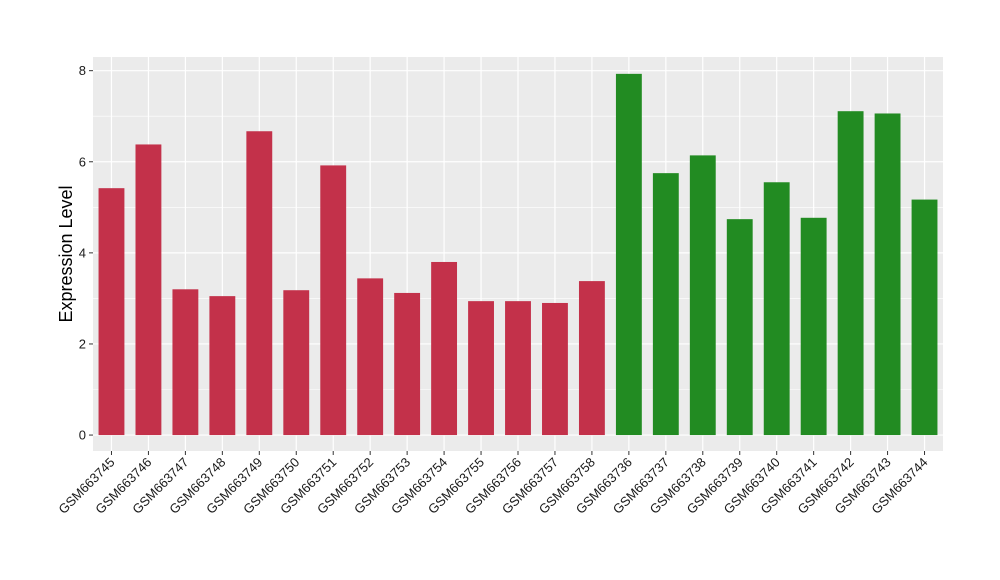 This screenshot has height=580, width=1000. What do you see at coordinates (481, 368) in the screenshot?
I see `bar-gsm663755` at bounding box center [481, 368].